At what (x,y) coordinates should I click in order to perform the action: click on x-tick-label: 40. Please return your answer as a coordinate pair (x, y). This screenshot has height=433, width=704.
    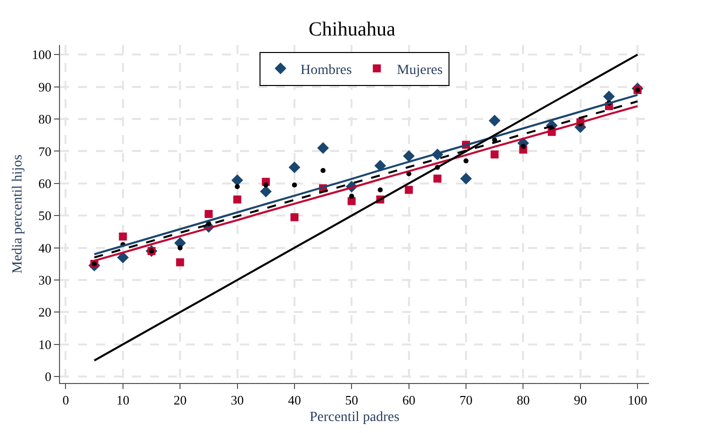
    Looking at the image, I should click on (294, 400).